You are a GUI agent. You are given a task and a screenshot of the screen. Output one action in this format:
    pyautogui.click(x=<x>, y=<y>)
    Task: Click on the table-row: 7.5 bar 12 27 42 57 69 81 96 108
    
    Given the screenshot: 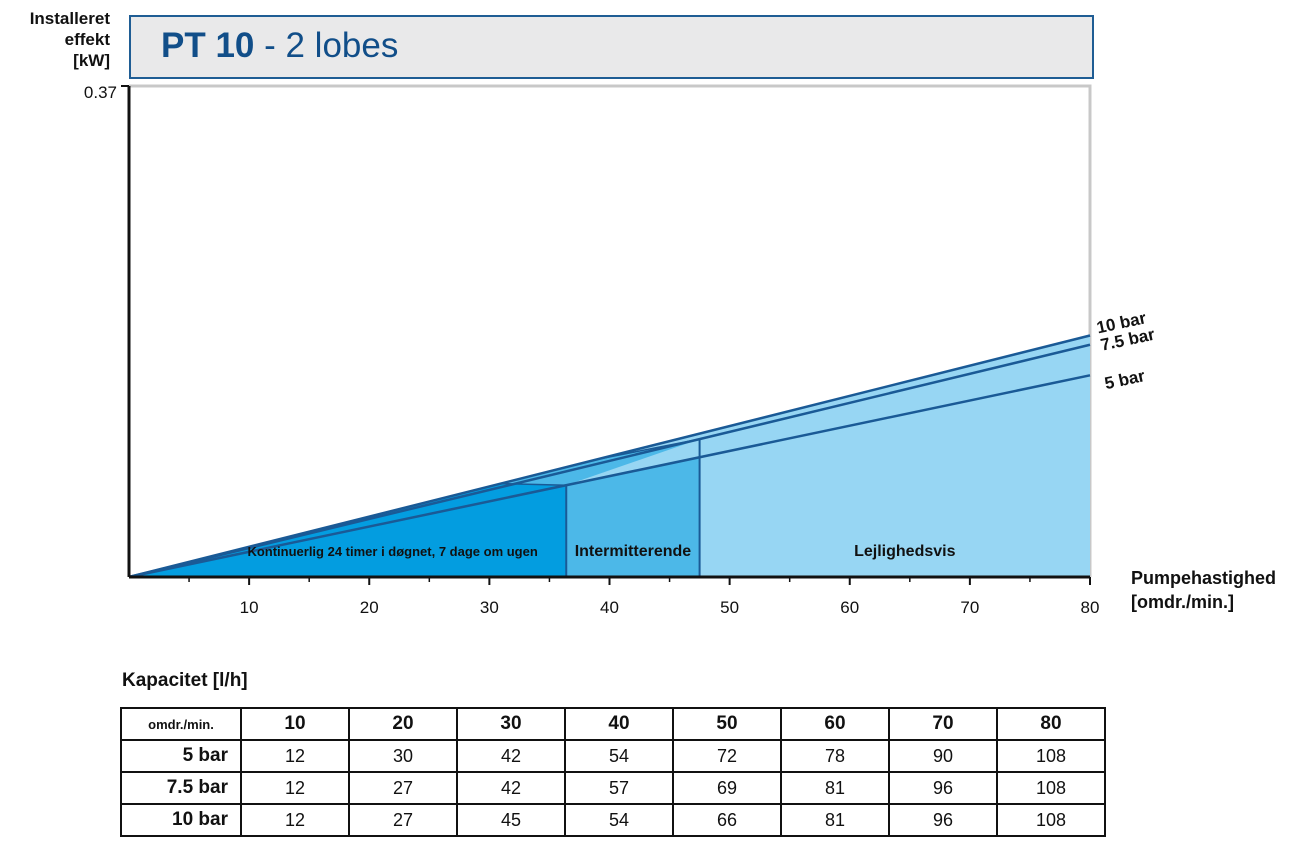 What is the action you would take?
    pyautogui.click(x=613, y=788)
    